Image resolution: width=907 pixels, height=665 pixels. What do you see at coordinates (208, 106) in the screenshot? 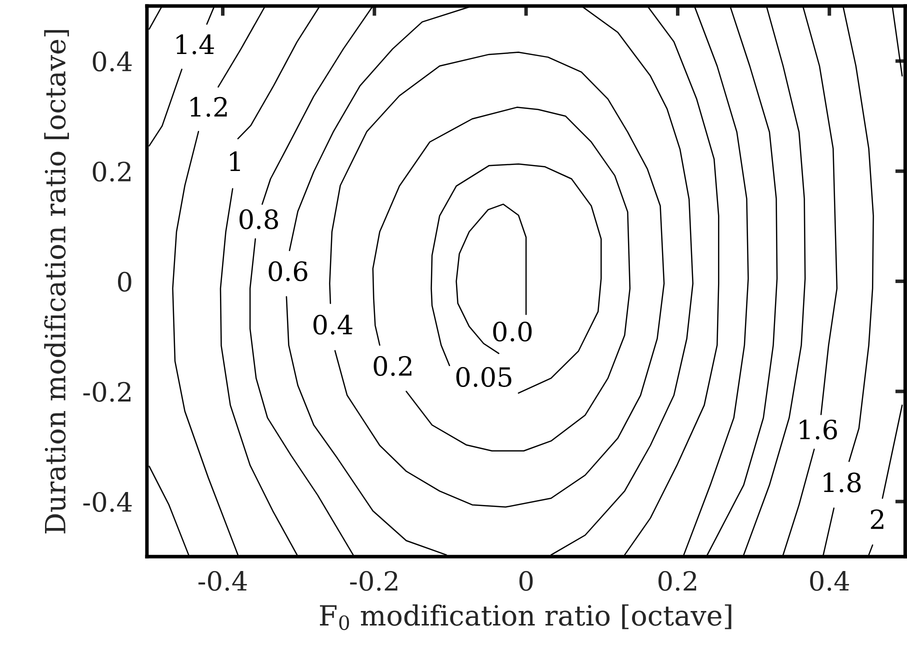
I see `series-label: 1.2` at bounding box center [208, 106].